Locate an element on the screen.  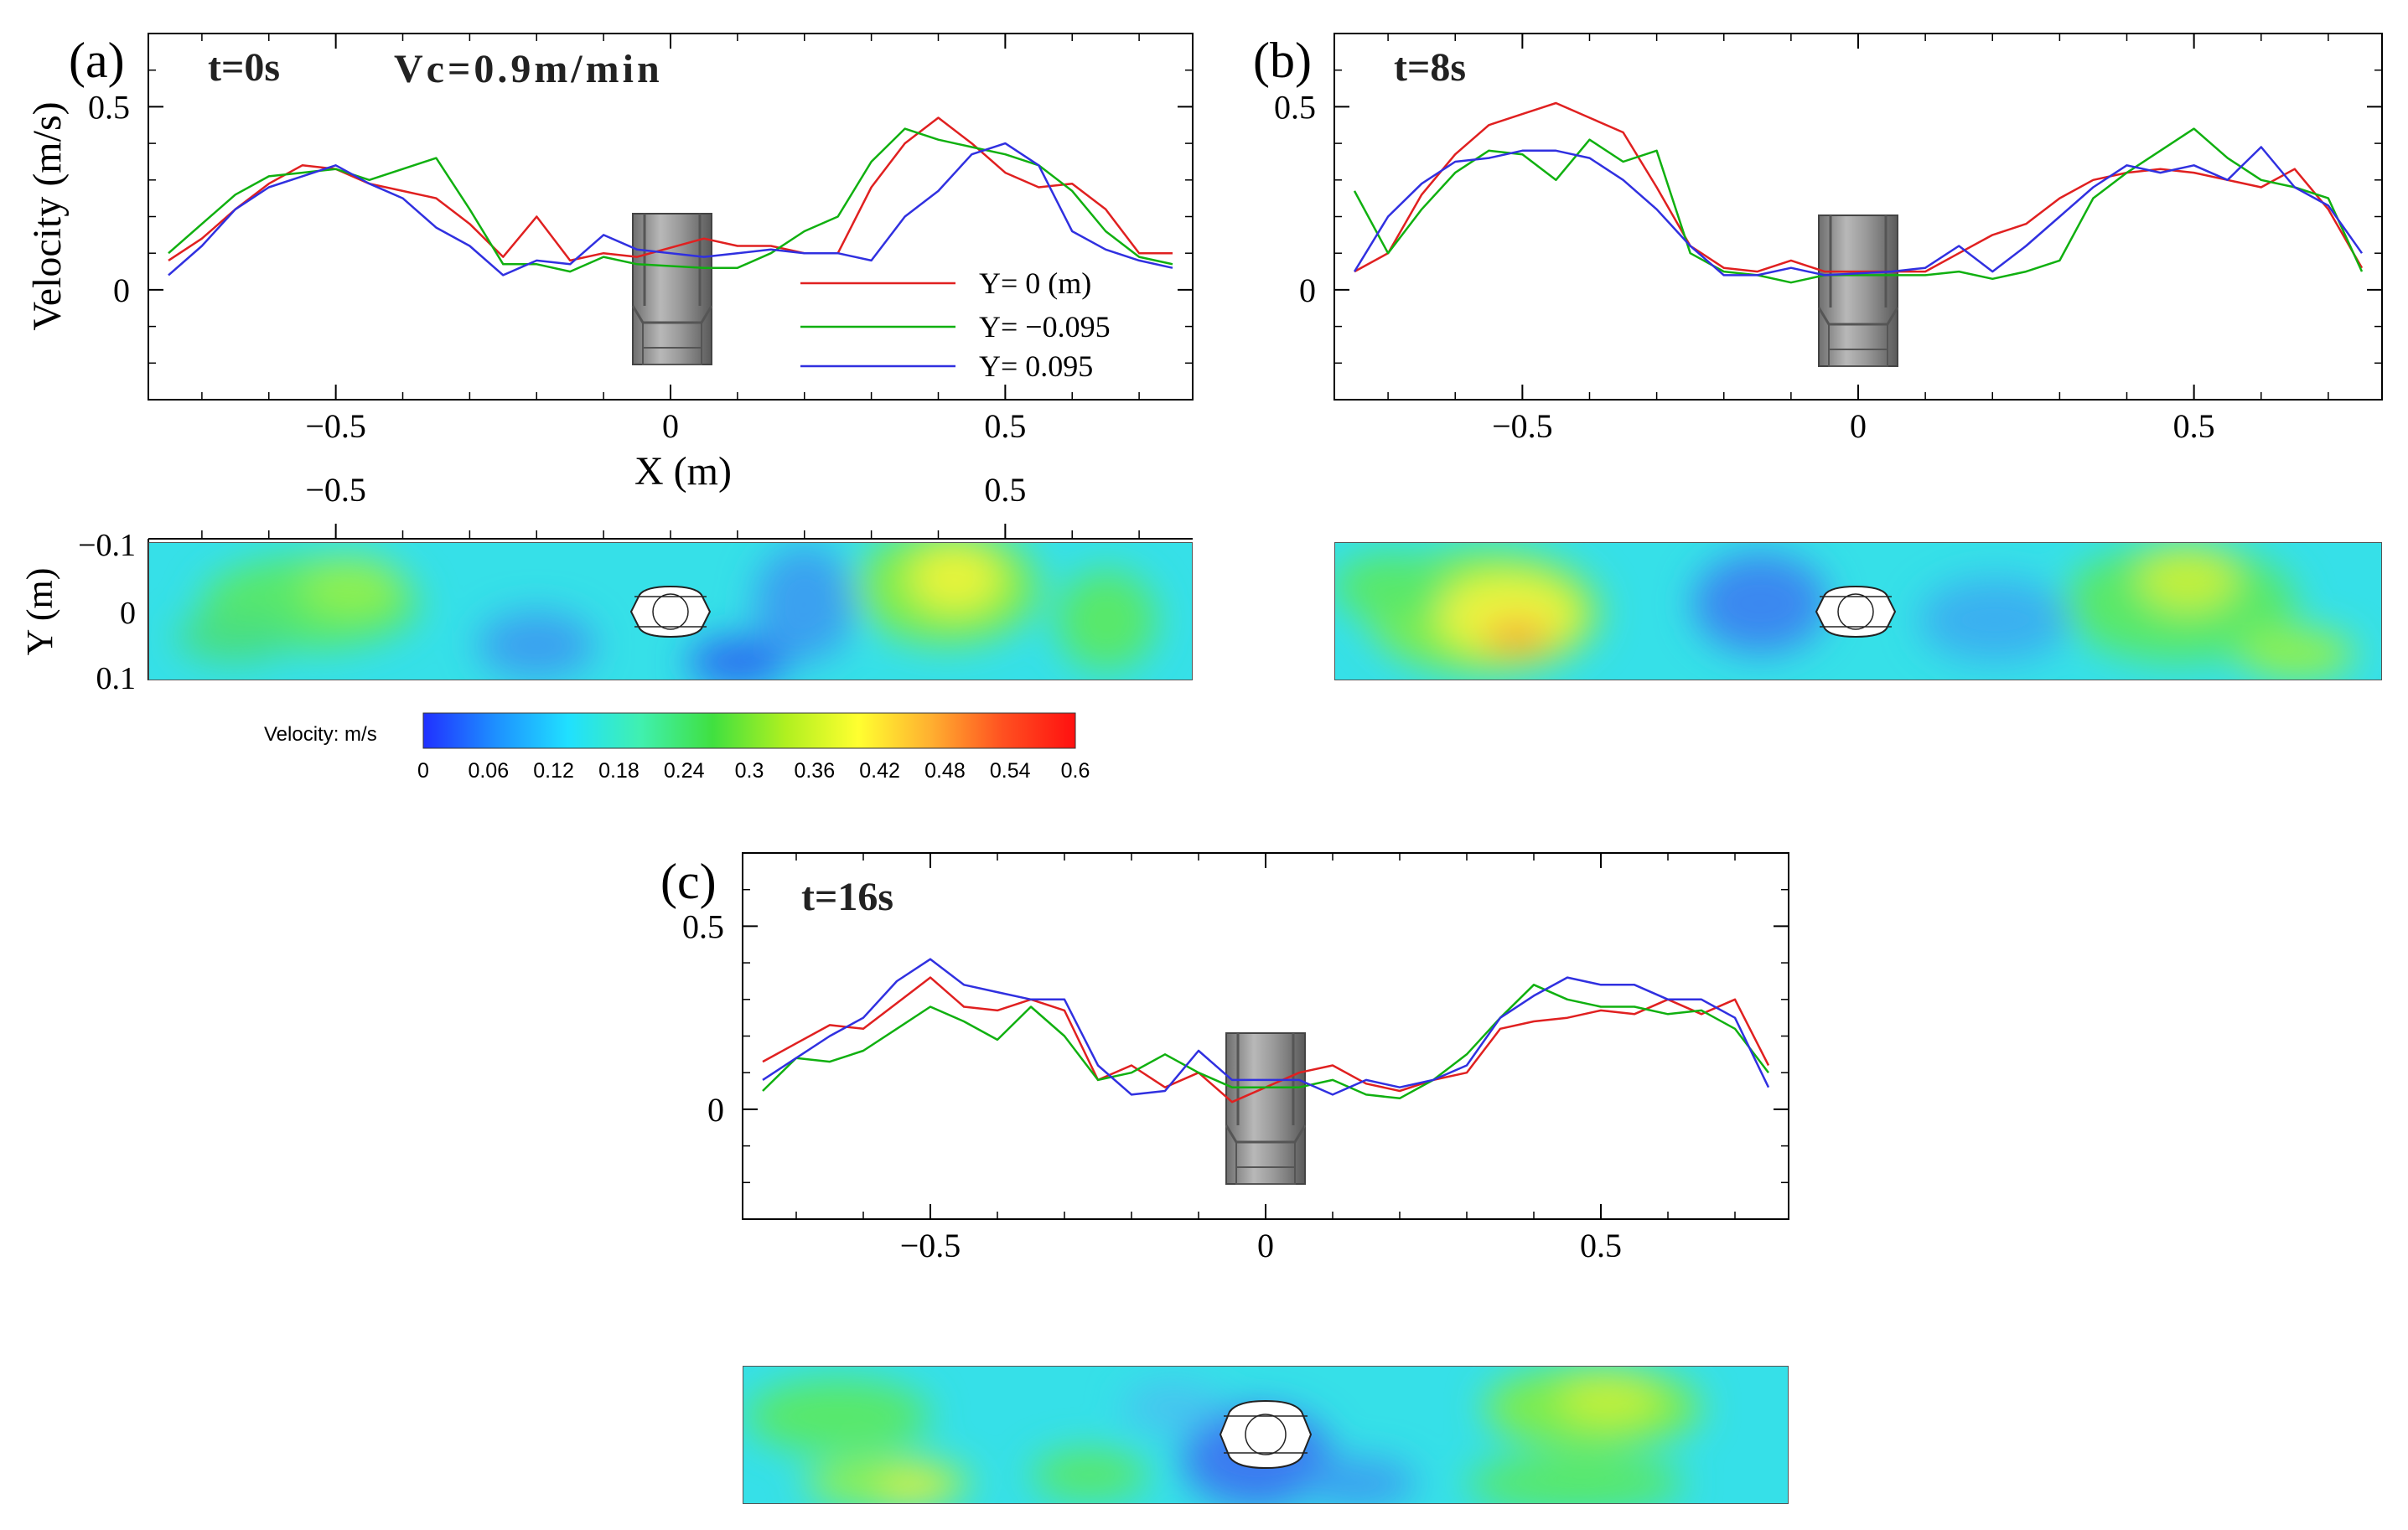
colorbar-tick-label: 0.18 is located at coordinates (619, 771).